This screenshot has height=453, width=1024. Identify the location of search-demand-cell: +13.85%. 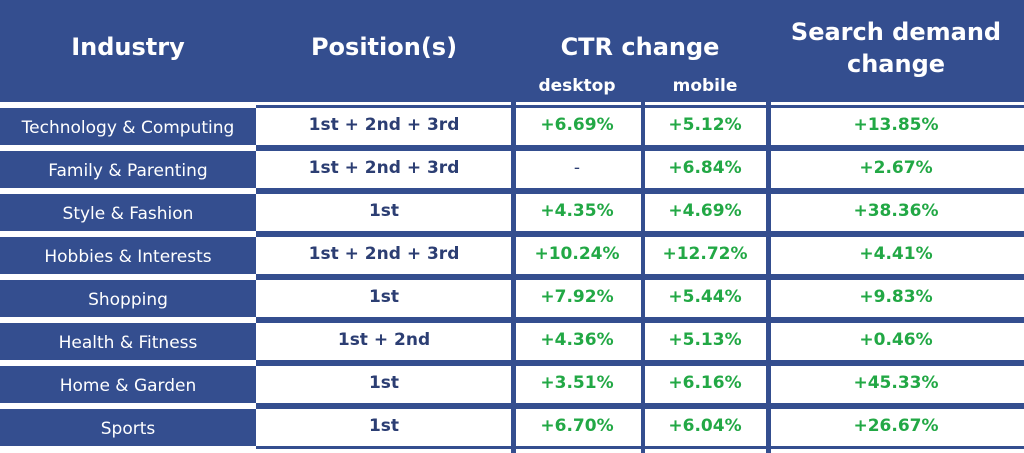
(896, 125).